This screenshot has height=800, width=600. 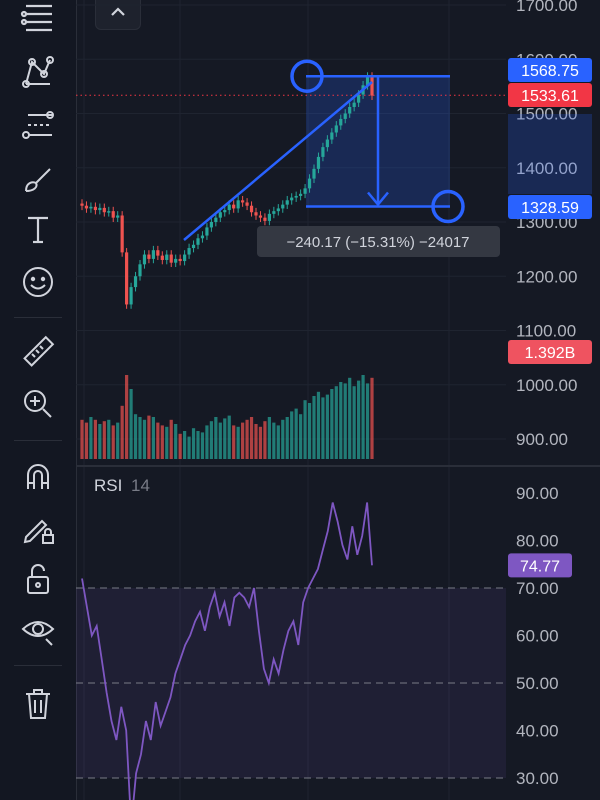 I want to click on price-tick: 1200.00, so click(x=546, y=276).